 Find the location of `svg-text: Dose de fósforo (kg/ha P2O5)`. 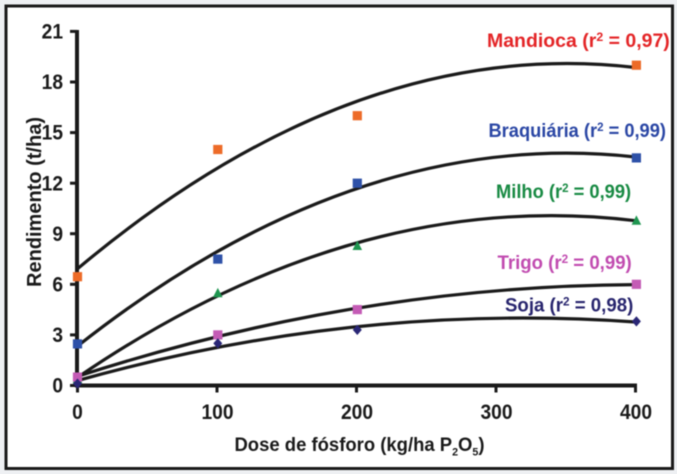

svg-text: Dose de fósforo (kg/ha P2O5) is located at coordinates (359, 446).